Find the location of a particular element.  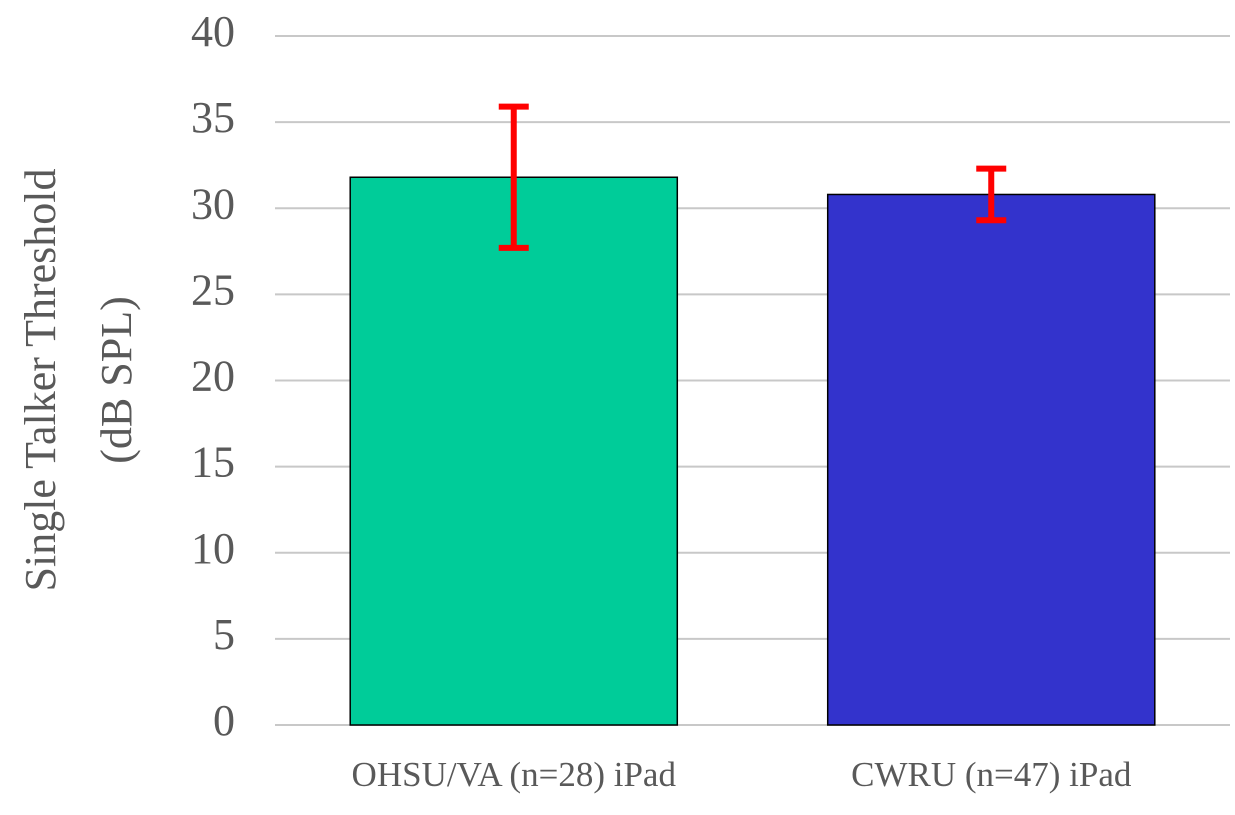

y-tick-label: 30 is located at coordinates (213, 203).